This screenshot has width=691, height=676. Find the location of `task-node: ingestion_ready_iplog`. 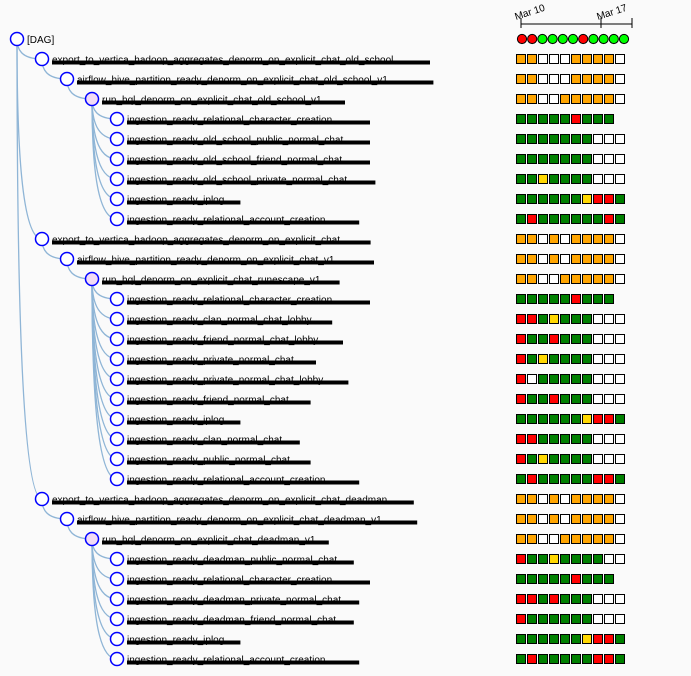

task-node: ingestion_ready_iplog is located at coordinates (175, 199).